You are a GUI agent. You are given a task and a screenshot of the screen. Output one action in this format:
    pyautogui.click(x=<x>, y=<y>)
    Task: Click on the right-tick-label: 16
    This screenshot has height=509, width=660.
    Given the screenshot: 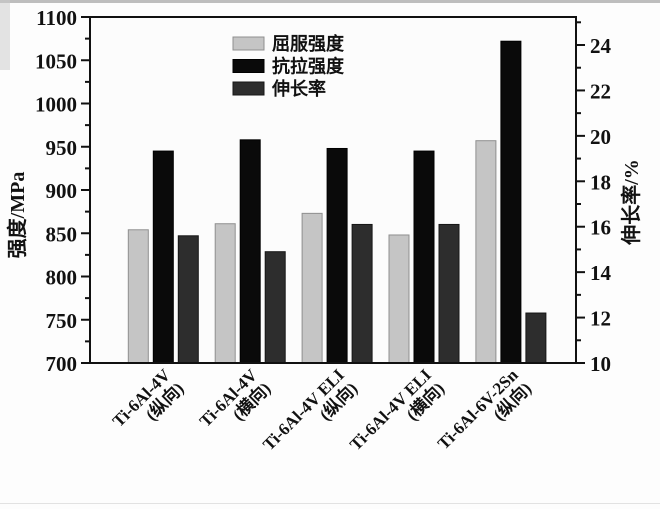 What is the action you would take?
    pyautogui.click(x=600, y=228)
    